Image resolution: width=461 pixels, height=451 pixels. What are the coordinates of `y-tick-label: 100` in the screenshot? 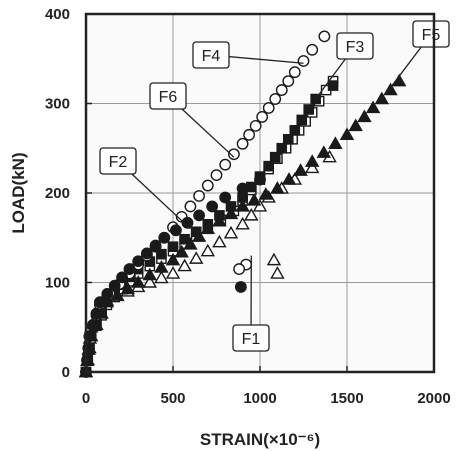 It's located at (57, 283).